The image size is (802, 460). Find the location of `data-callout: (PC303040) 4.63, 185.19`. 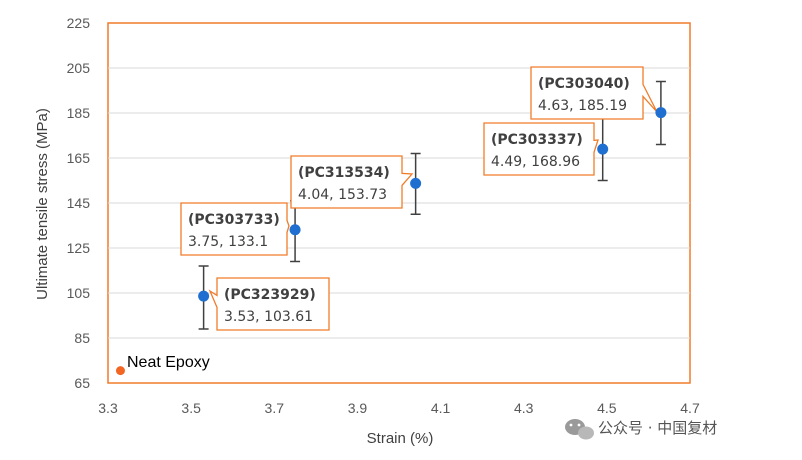

data-callout: (PC303040) 4.63, 185.19 is located at coordinates (594, 93).